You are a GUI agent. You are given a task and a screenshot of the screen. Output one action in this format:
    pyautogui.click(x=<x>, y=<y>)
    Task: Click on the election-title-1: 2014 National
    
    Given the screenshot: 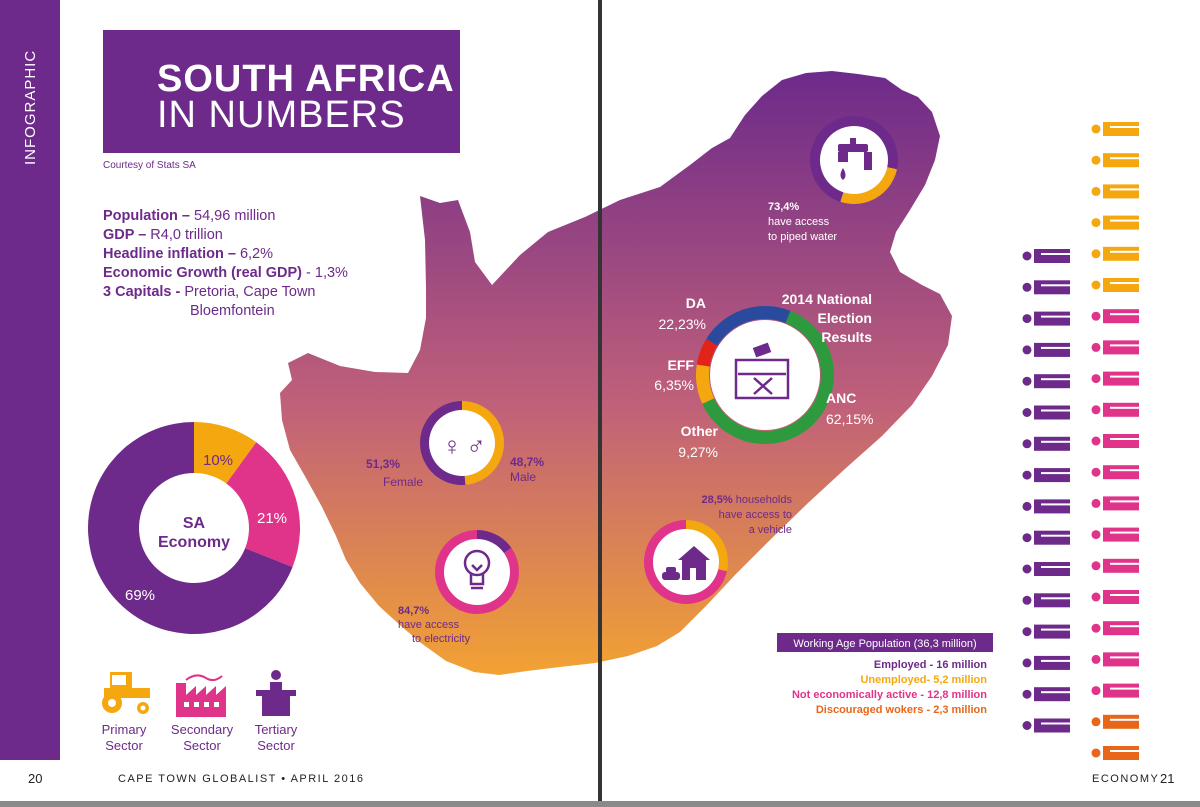 What is the action you would take?
    pyautogui.click(x=827, y=299)
    